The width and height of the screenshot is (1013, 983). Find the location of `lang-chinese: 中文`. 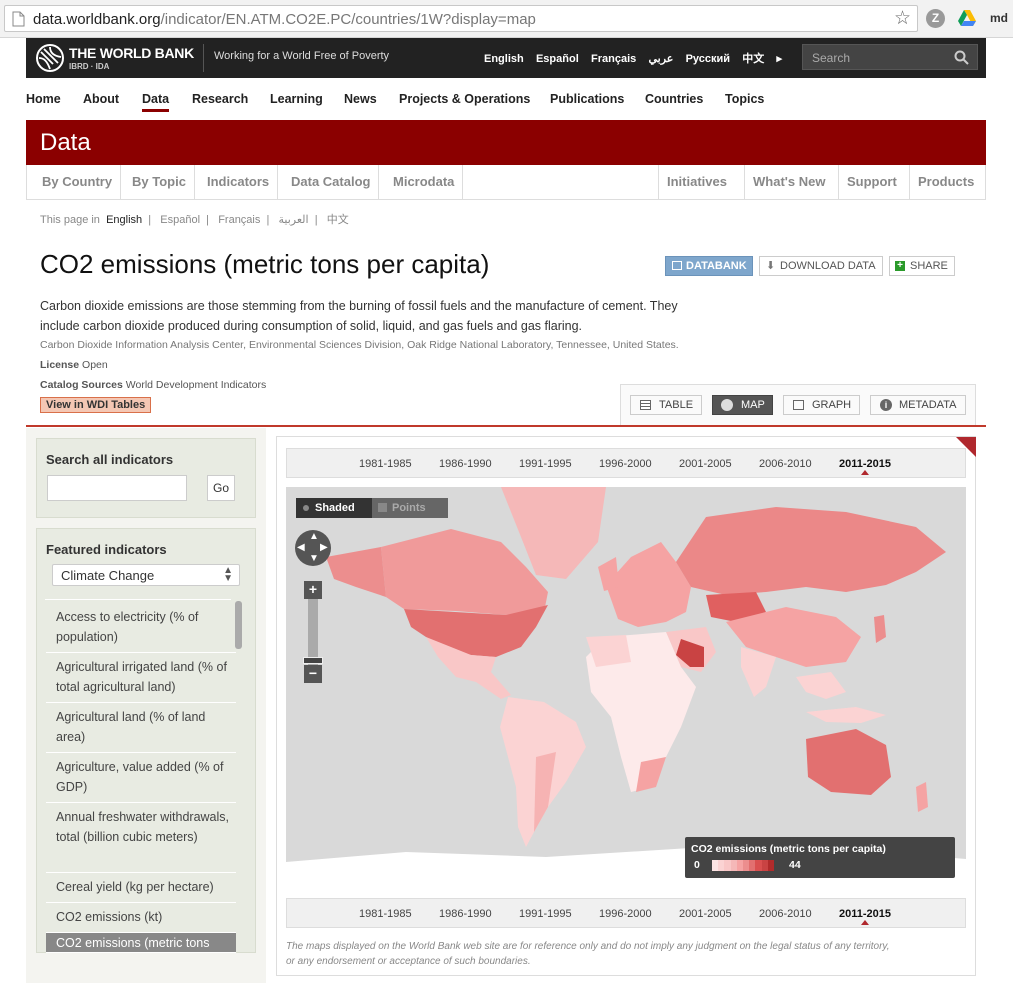

lang-chinese: 中文 is located at coordinates (753, 59).